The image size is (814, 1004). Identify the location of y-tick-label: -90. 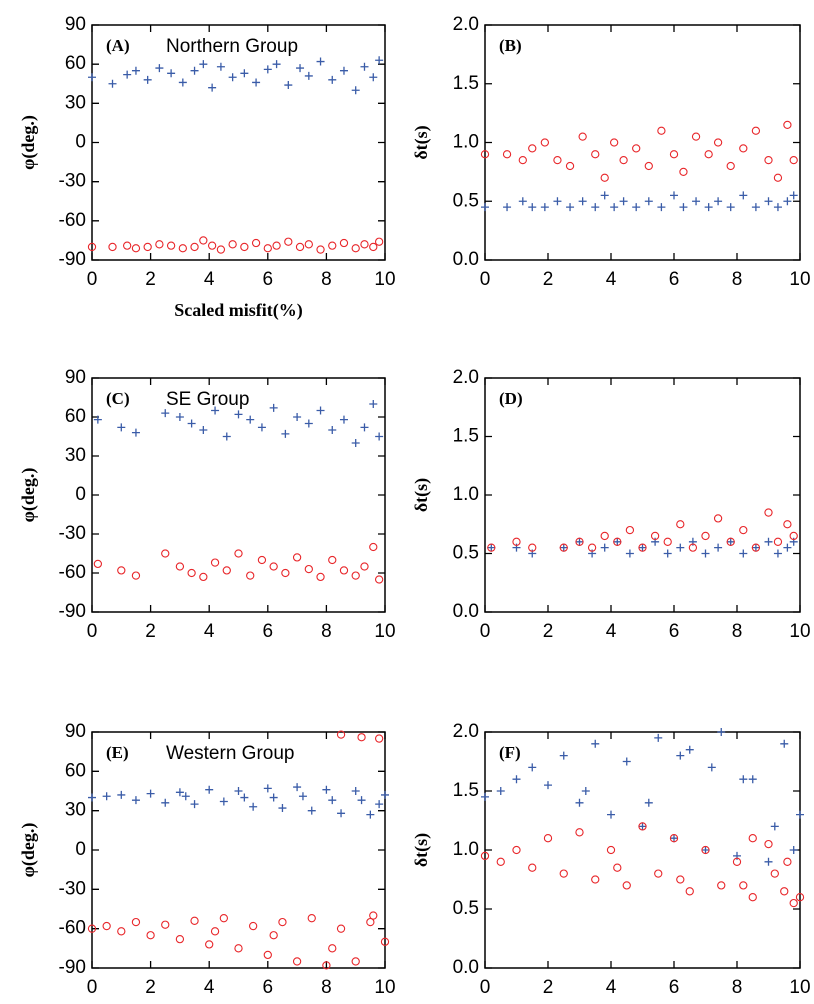
(72, 259).